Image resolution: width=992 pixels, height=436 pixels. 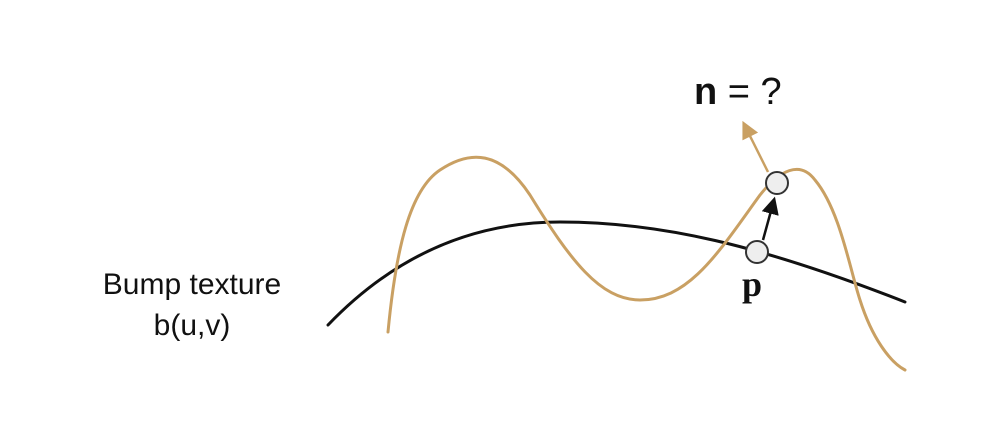 I want to click on displacement-arrow-icon, so click(x=770, y=218).